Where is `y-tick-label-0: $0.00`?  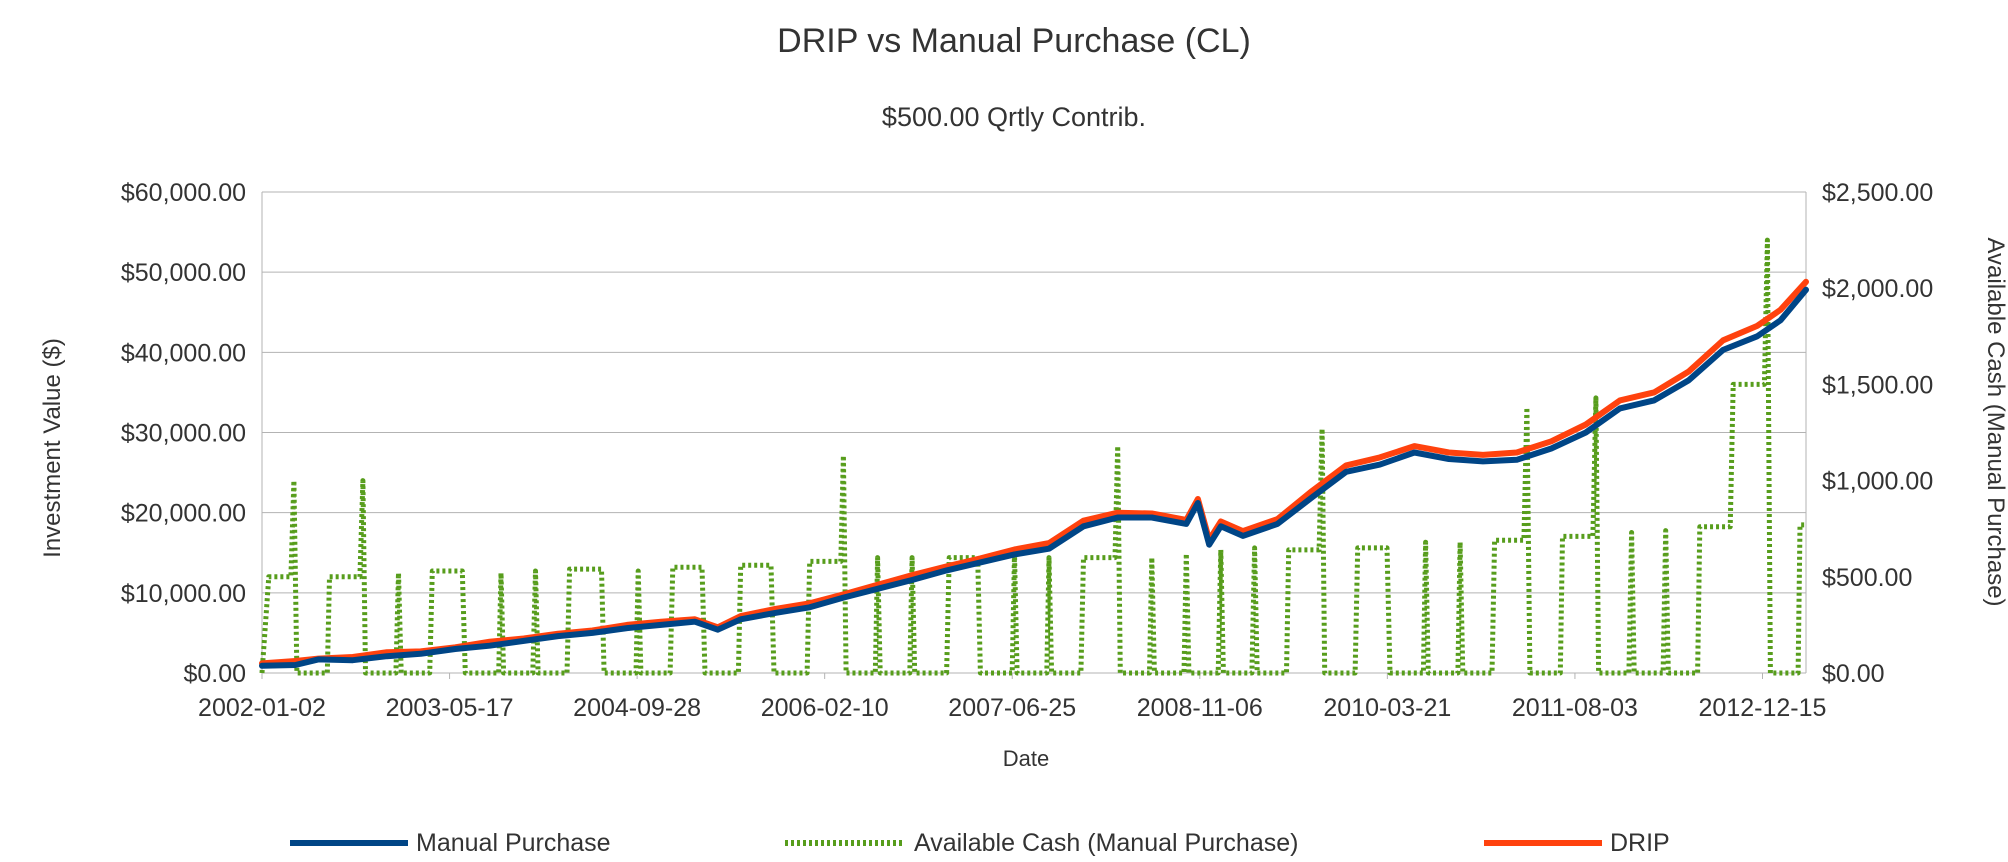
y-tick-label-0: $0.00 is located at coordinates (214, 674).